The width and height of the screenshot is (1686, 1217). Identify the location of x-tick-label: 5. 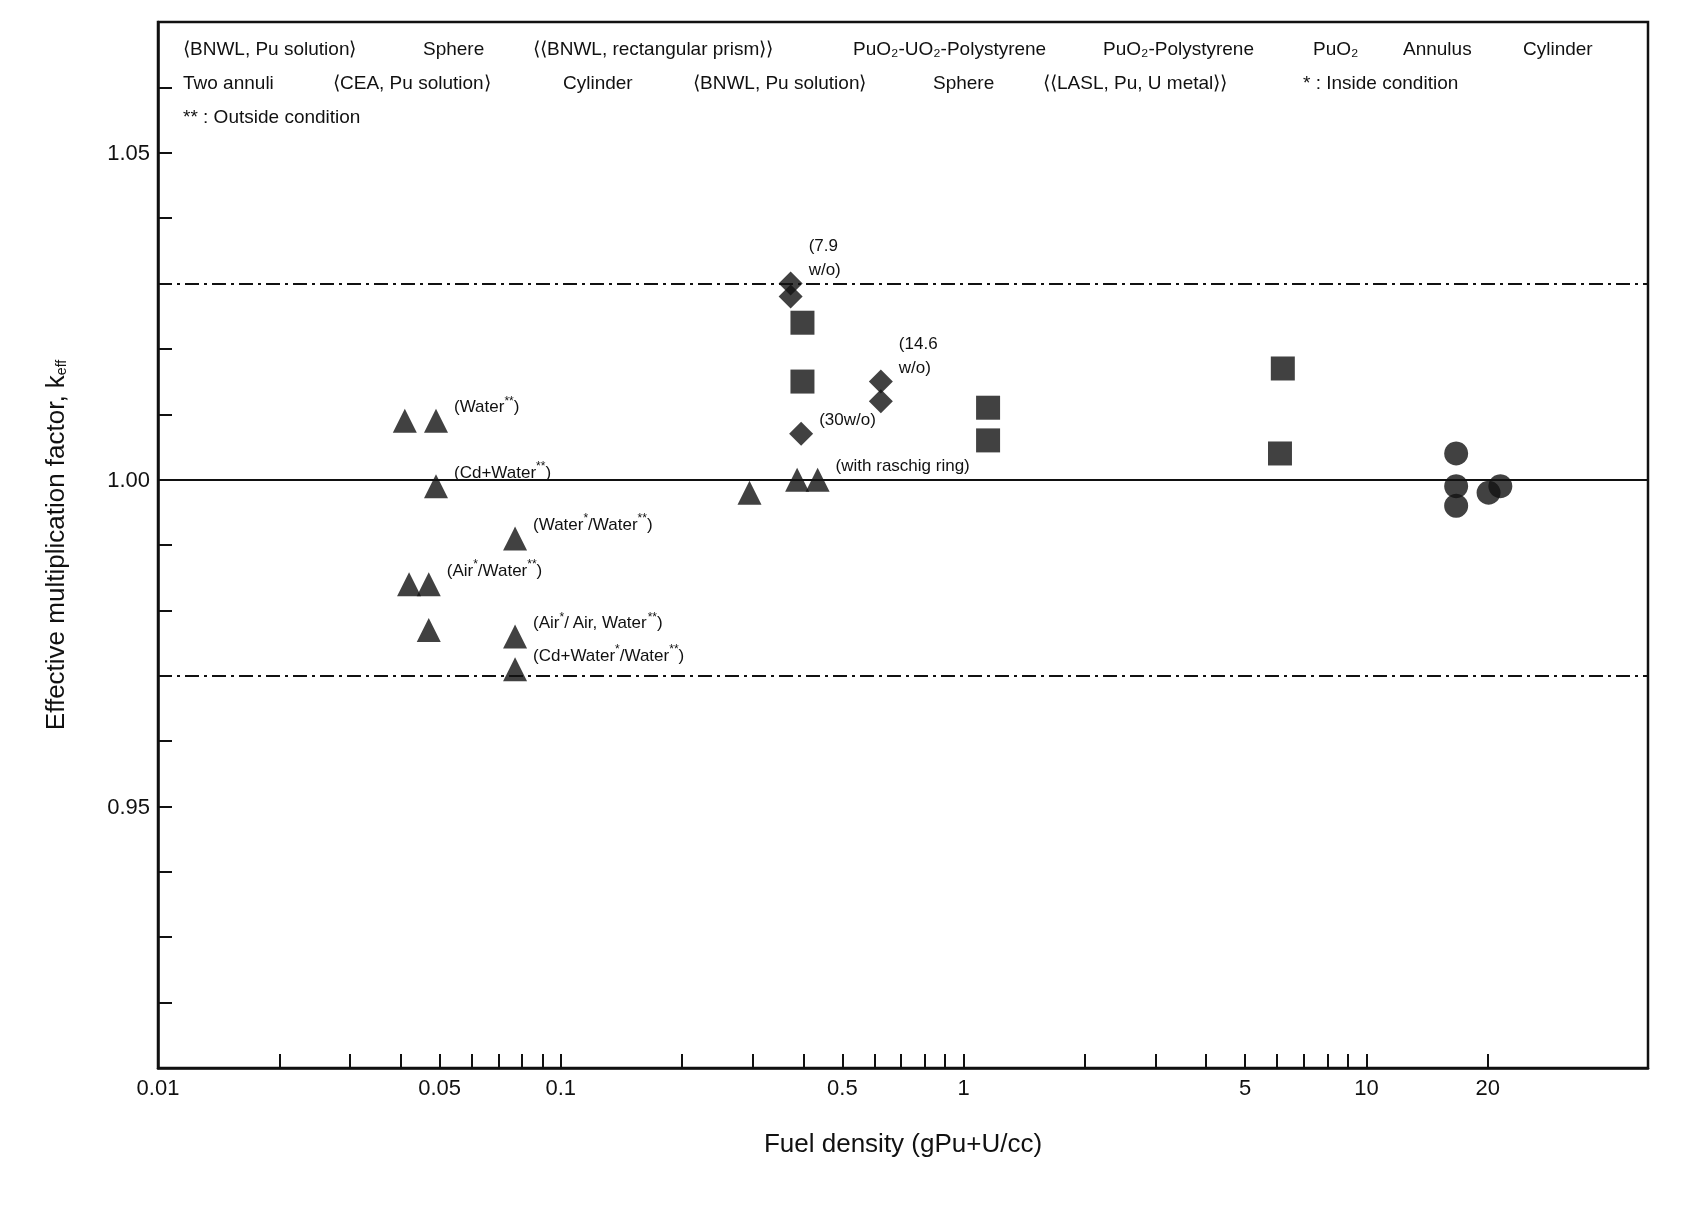
(1245, 1087).